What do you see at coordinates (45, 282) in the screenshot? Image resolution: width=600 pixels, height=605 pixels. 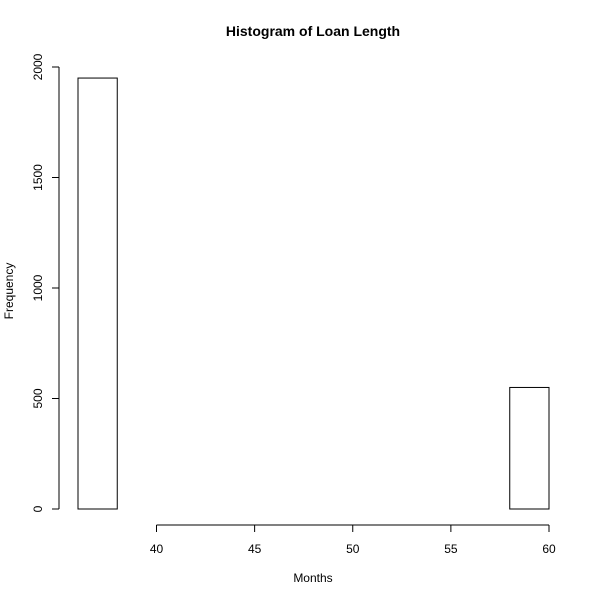 I see `y-axis: 0 500 1000 1500 2000` at bounding box center [45, 282].